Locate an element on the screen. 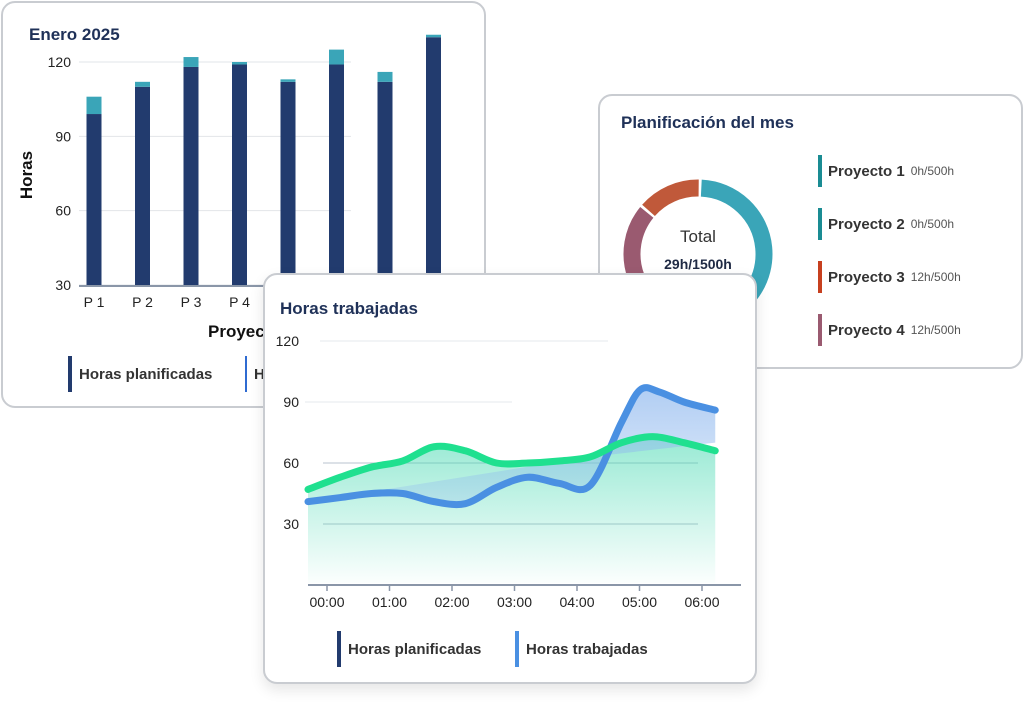 This screenshot has height=707, width=1024. bar-legend-item-0: Horas planificadas is located at coordinates (140, 374).